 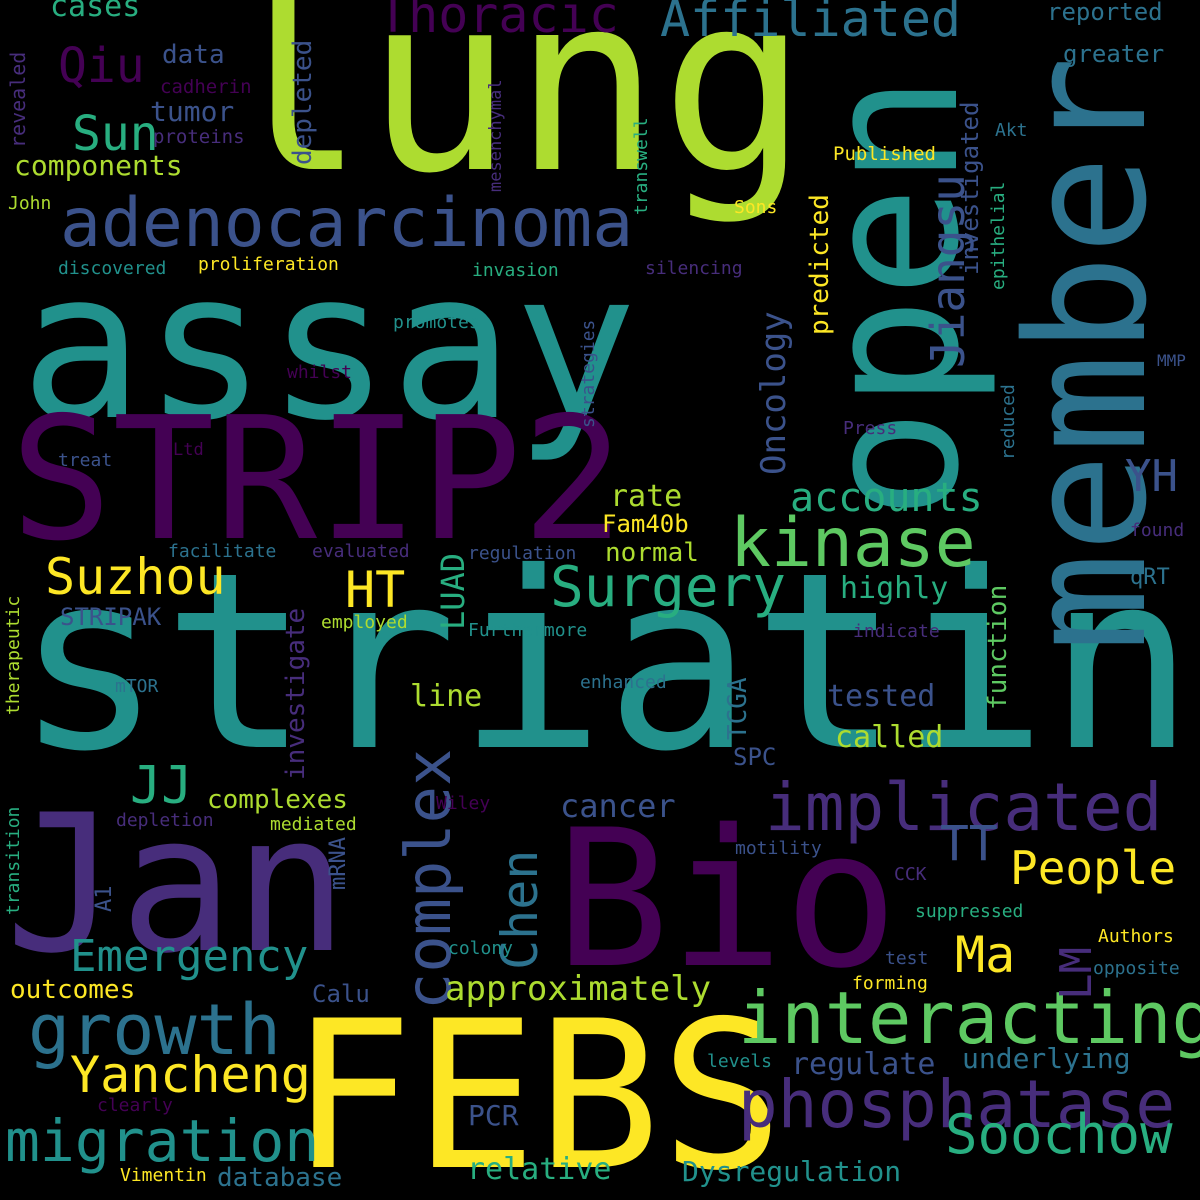 I want to click on cloud-word-complexes: complexes, so click(x=277, y=800).